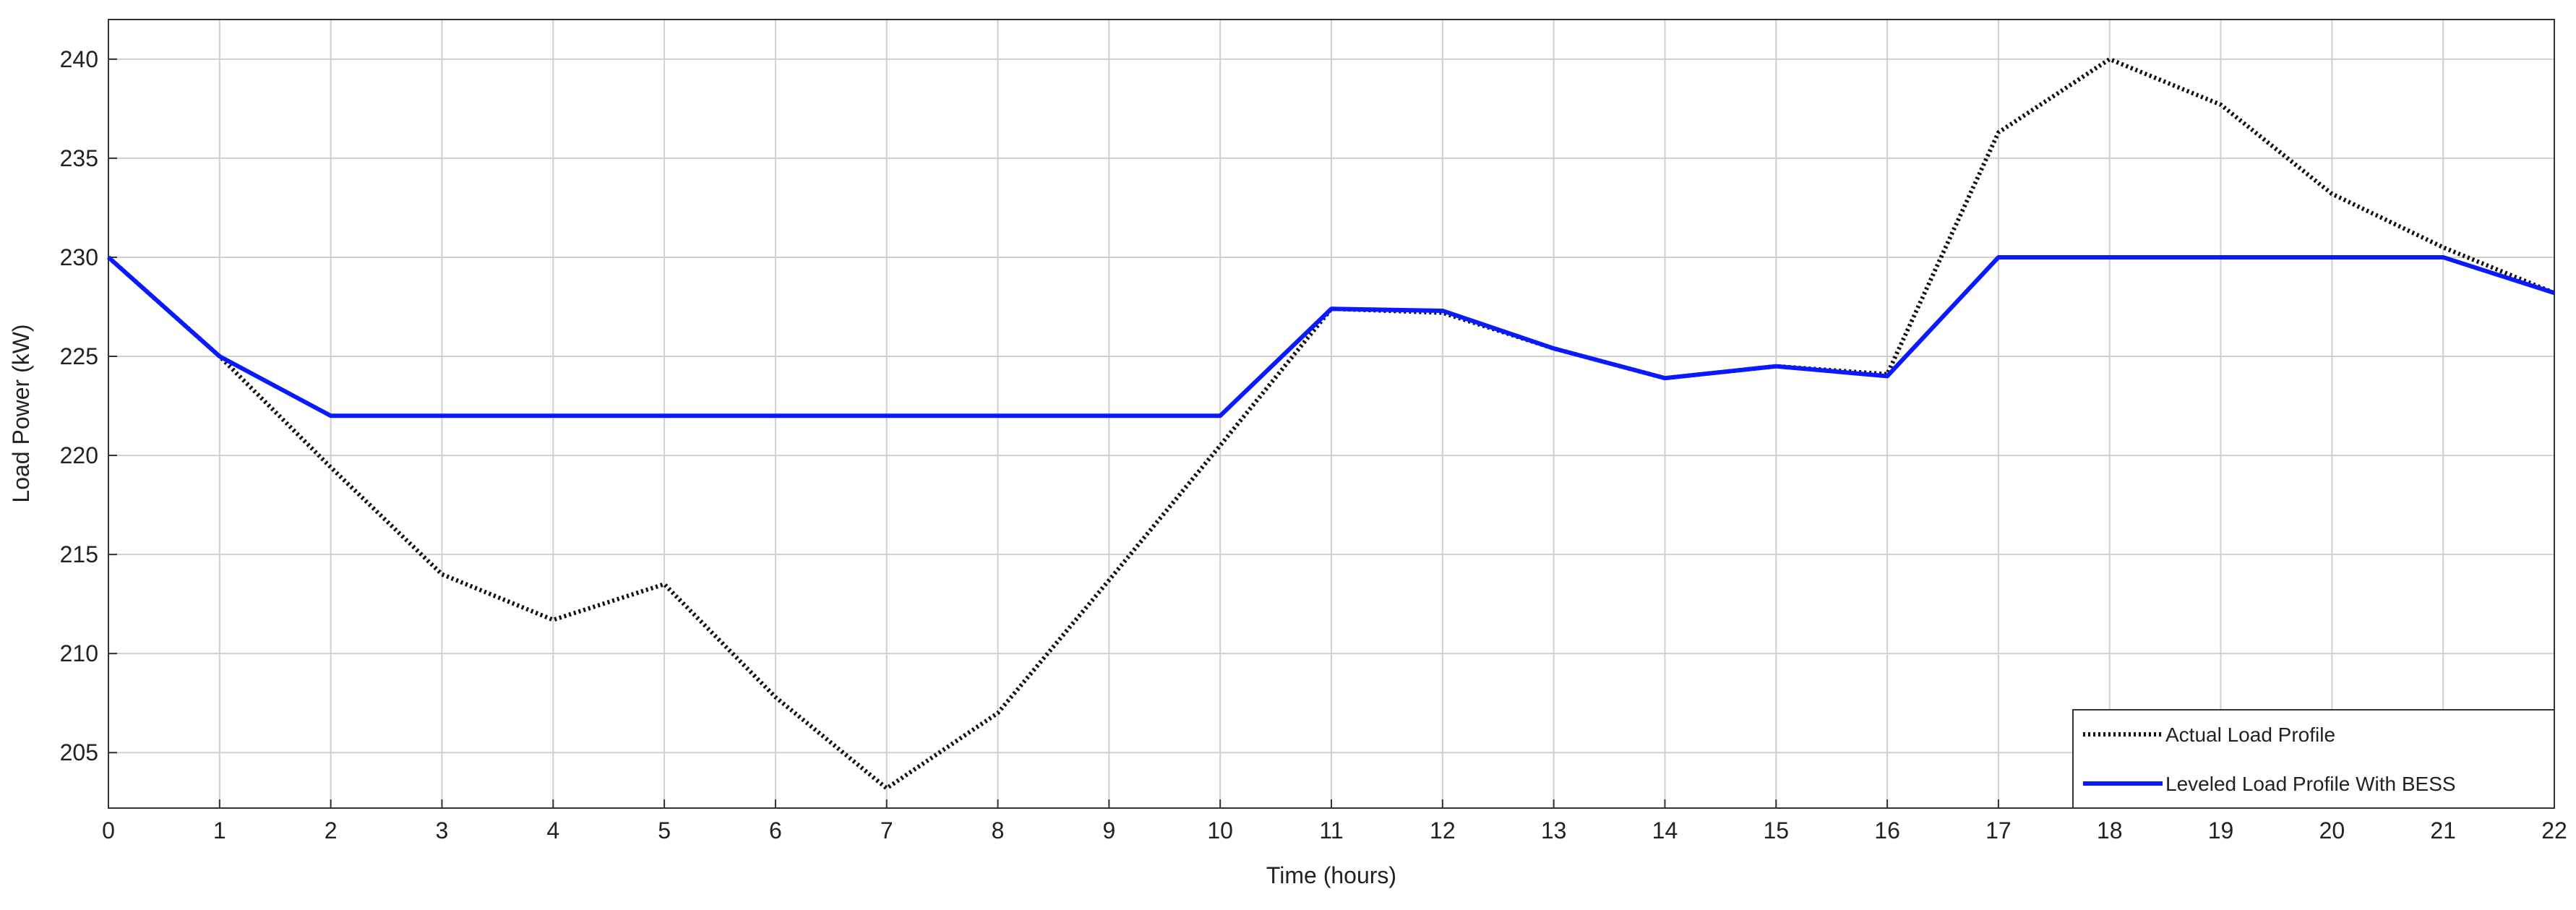 The height and width of the screenshot is (910, 2576). Describe the element at coordinates (2110, 831) in the screenshot. I see `x-tick-label: 18` at that location.